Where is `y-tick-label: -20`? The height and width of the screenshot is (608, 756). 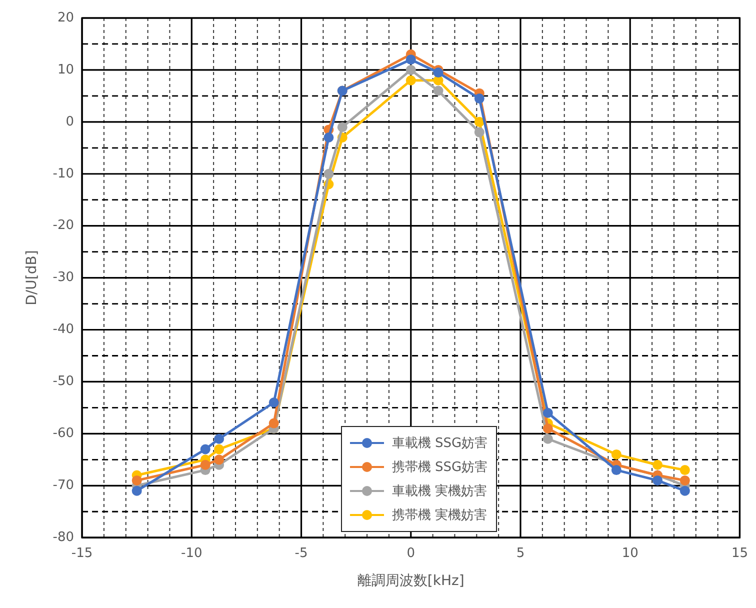 y-tick-label: -20 is located at coordinates (63, 226).